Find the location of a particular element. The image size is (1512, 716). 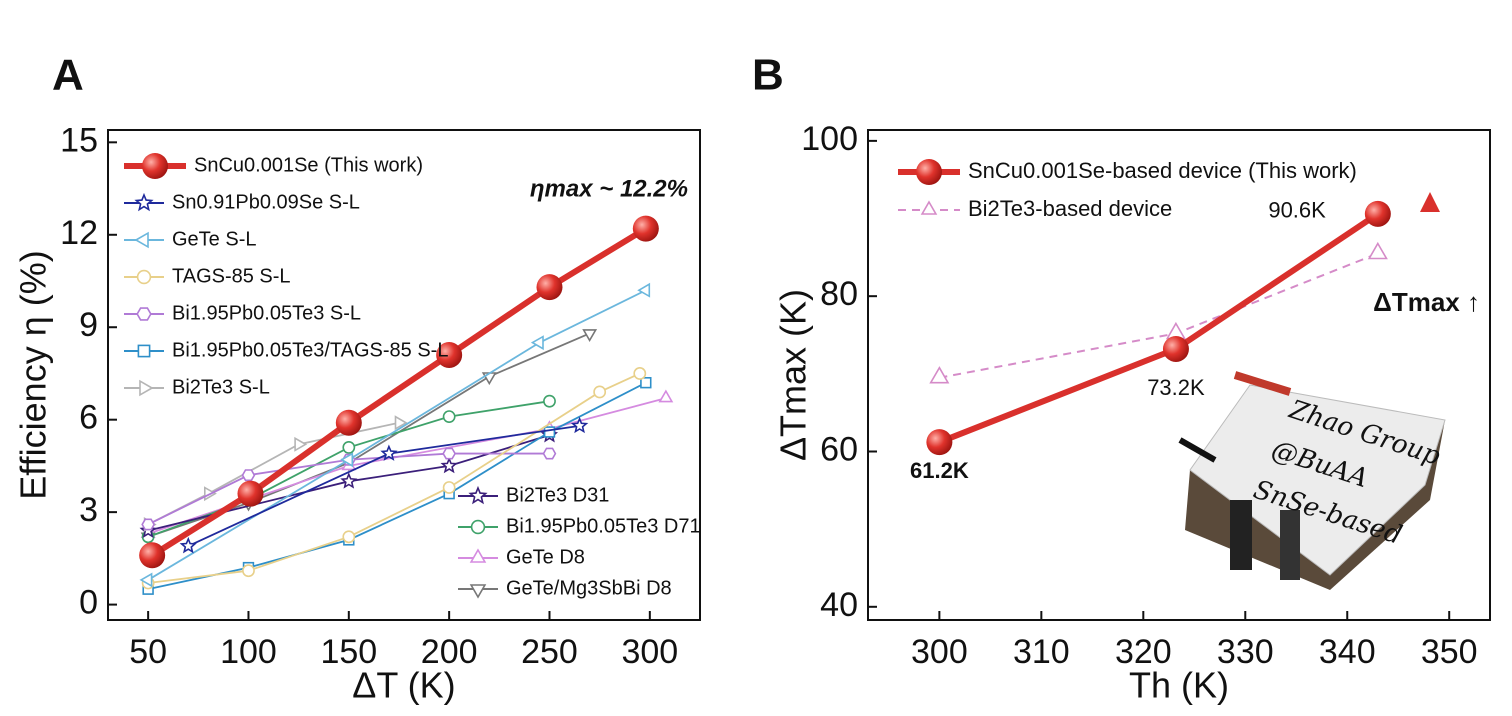

y-tick-label: 9 is located at coordinates (88, 325).